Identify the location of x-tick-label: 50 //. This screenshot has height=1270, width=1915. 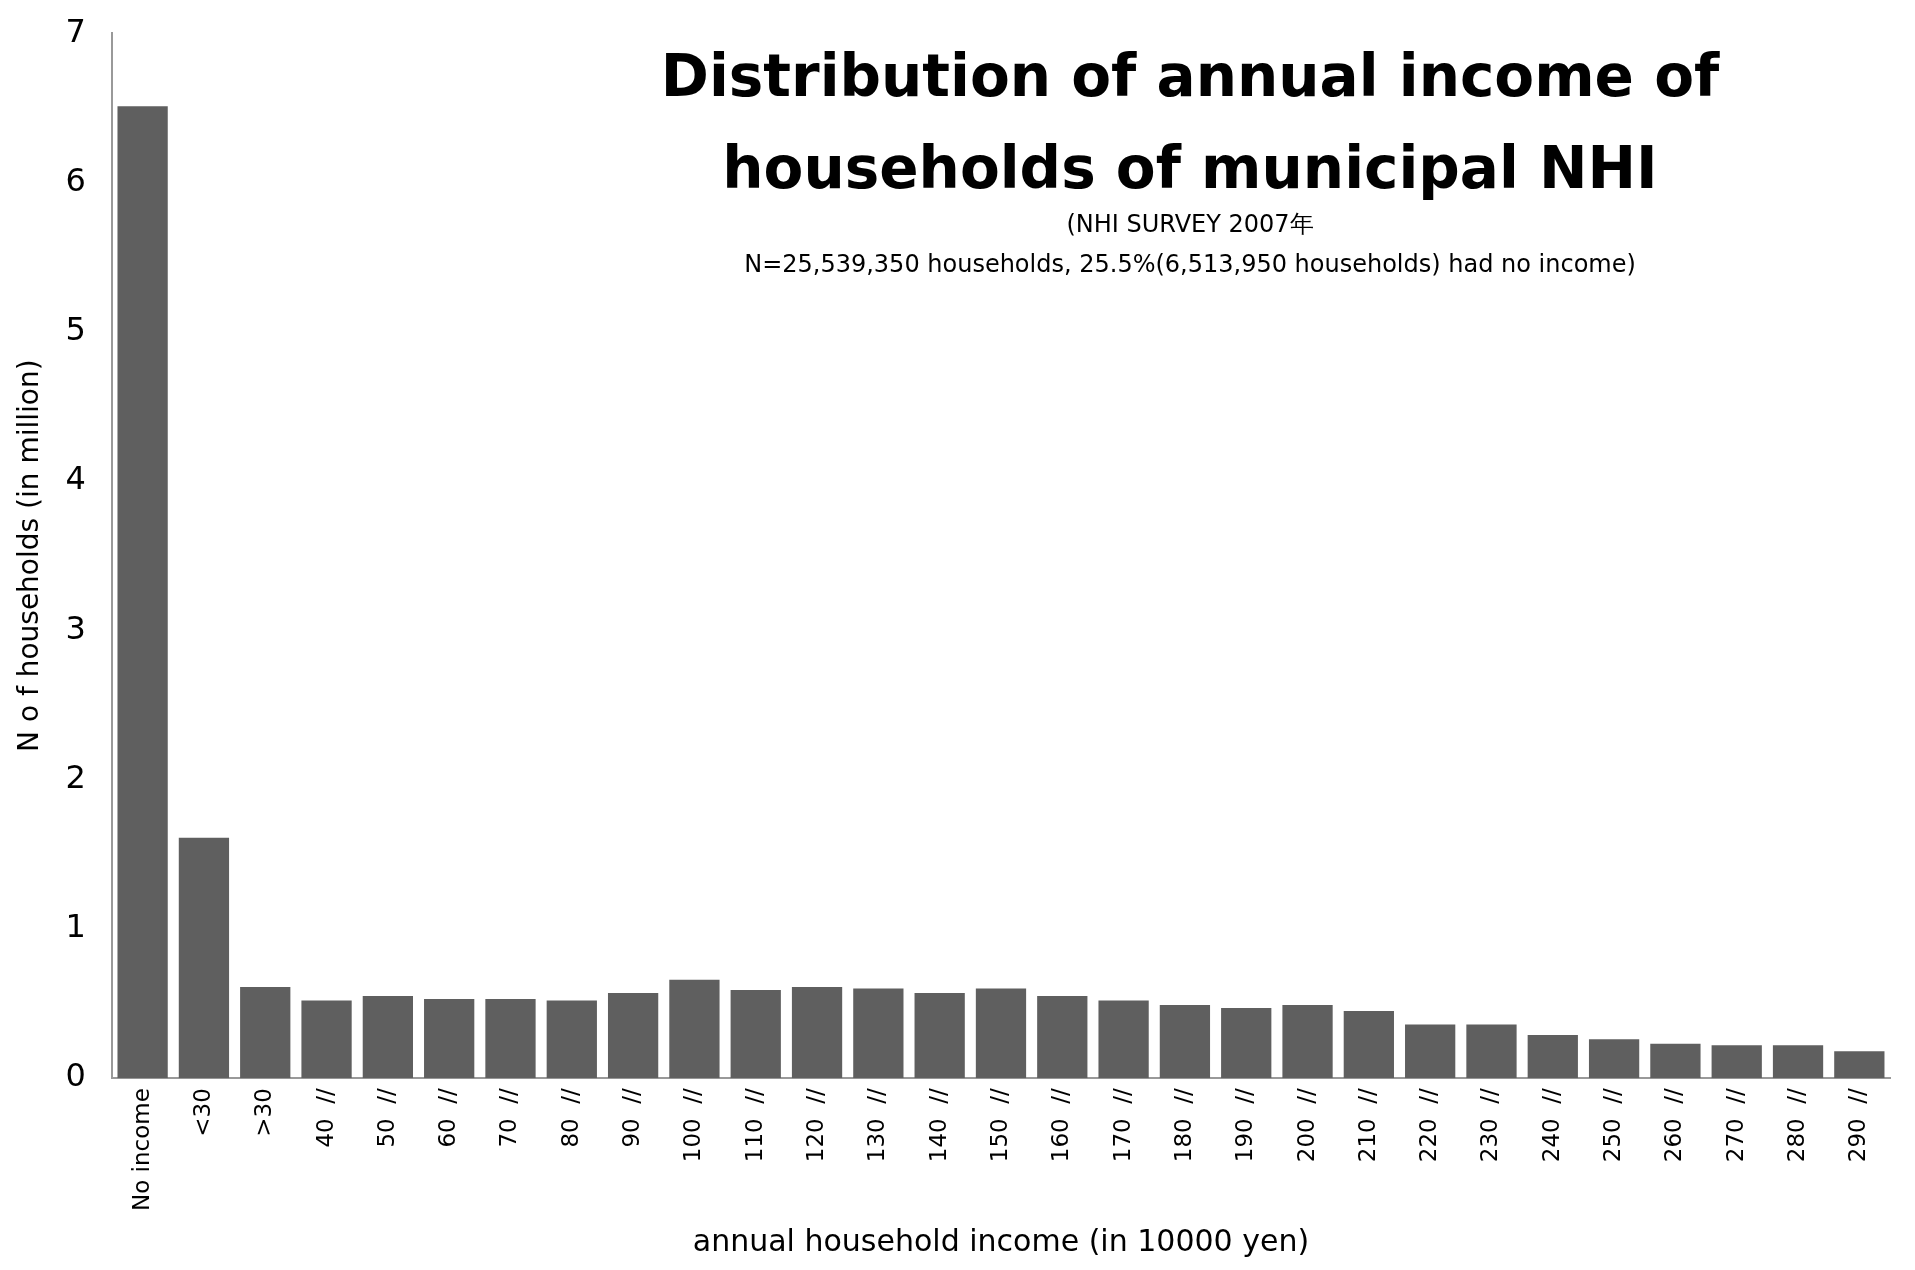
(385, 1117).